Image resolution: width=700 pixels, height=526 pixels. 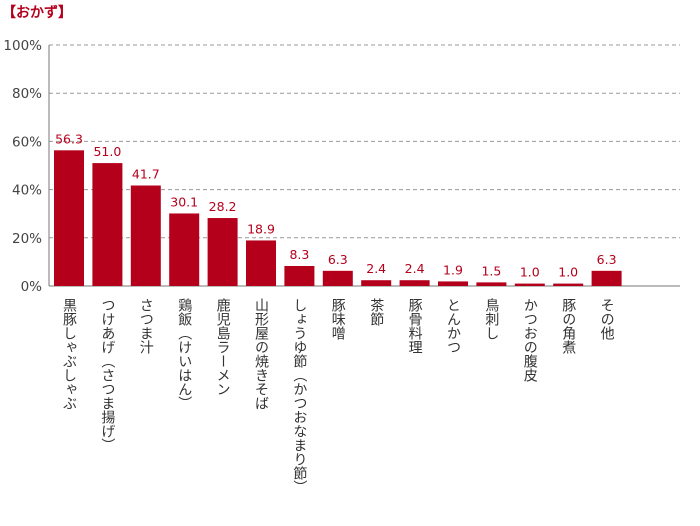 I want to click on category-label: とんかつ, so click(x=453, y=326).